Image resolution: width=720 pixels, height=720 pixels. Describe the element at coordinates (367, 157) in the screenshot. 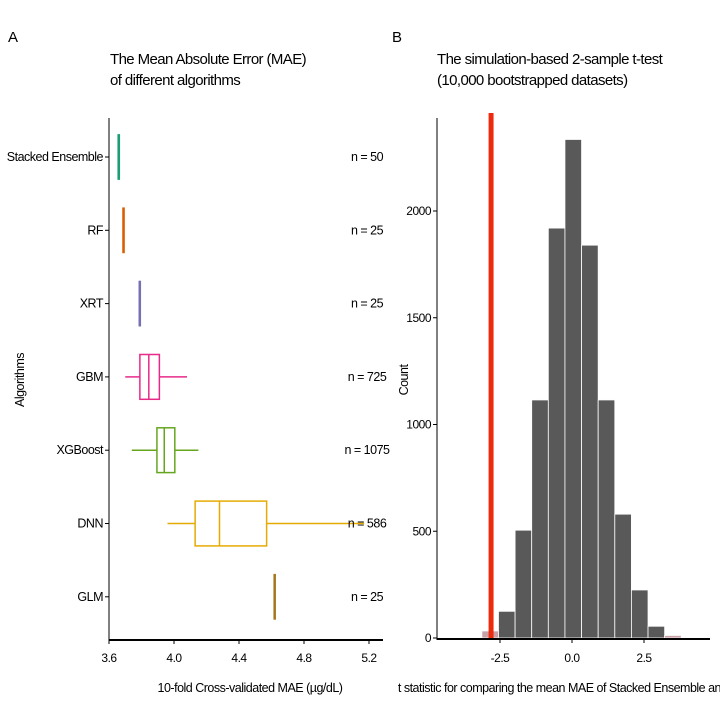

I see `n-label: n = 50` at that location.